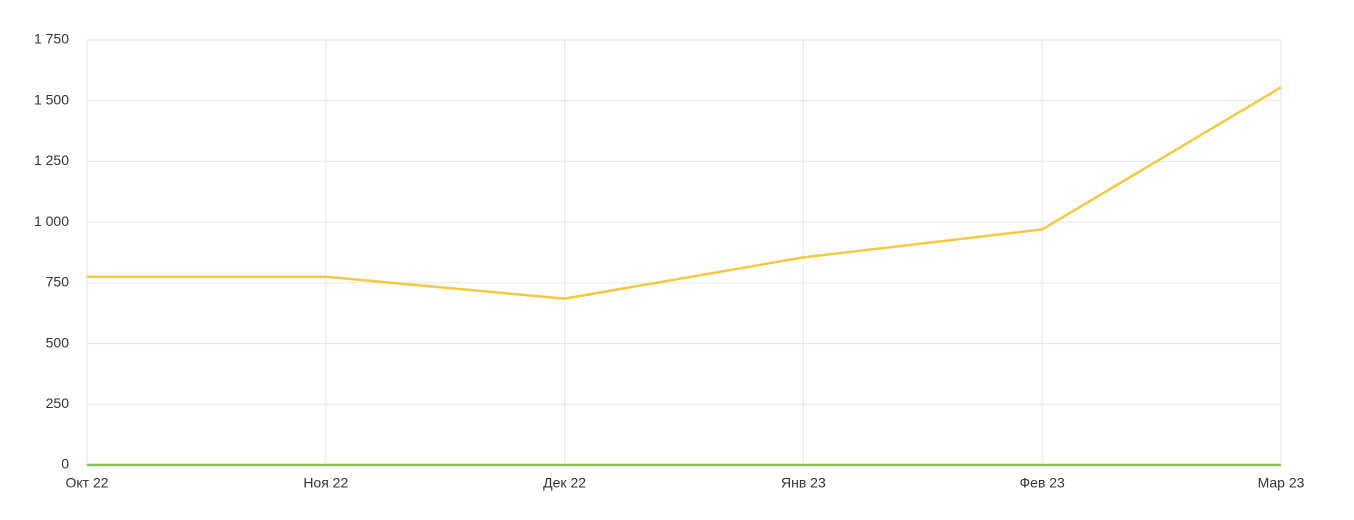 Image resolution: width=1354 pixels, height=520 pixels. Describe the element at coordinates (51, 160) in the screenshot. I see `y-tick-label: 1 250` at that location.